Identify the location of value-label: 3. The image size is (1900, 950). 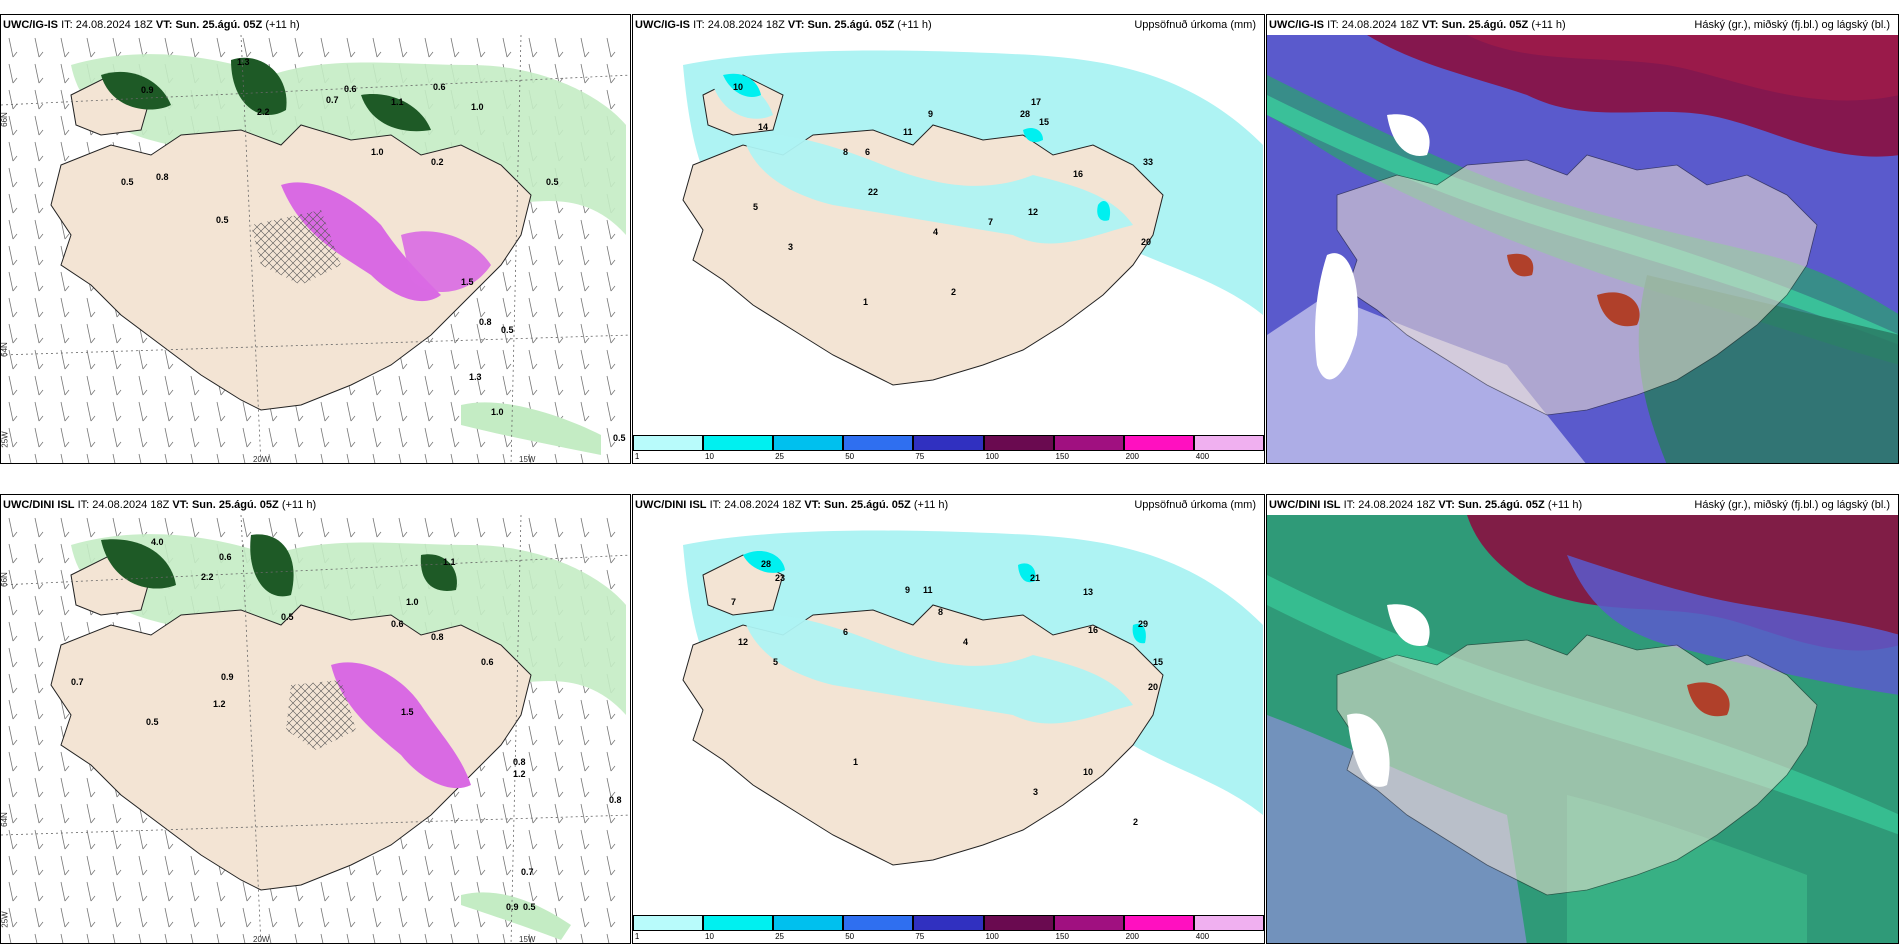
(1035, 792).